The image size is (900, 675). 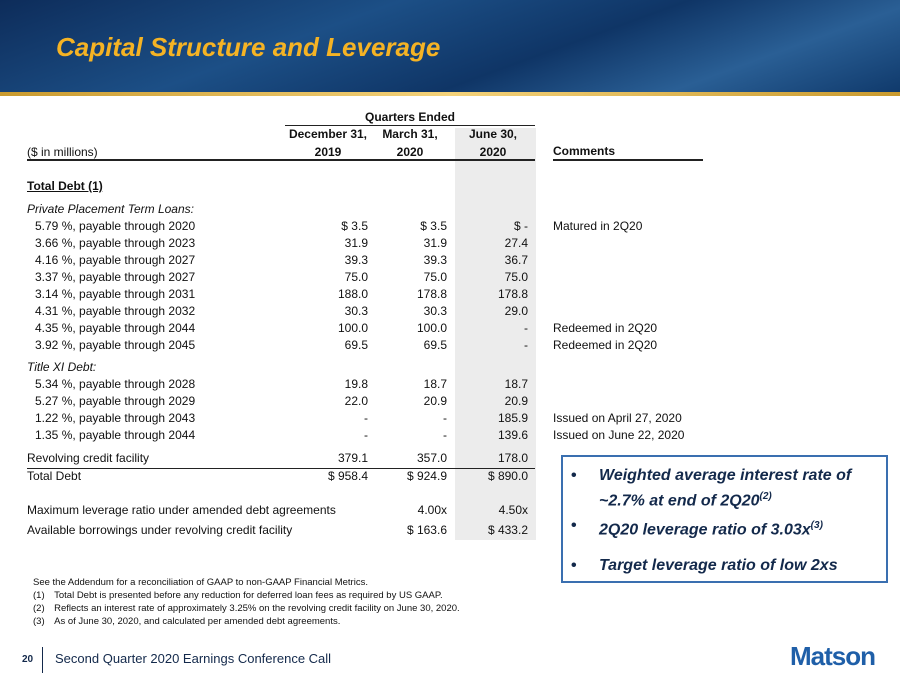 I want to click on cell: 36.7, so click(x=516, y=260).